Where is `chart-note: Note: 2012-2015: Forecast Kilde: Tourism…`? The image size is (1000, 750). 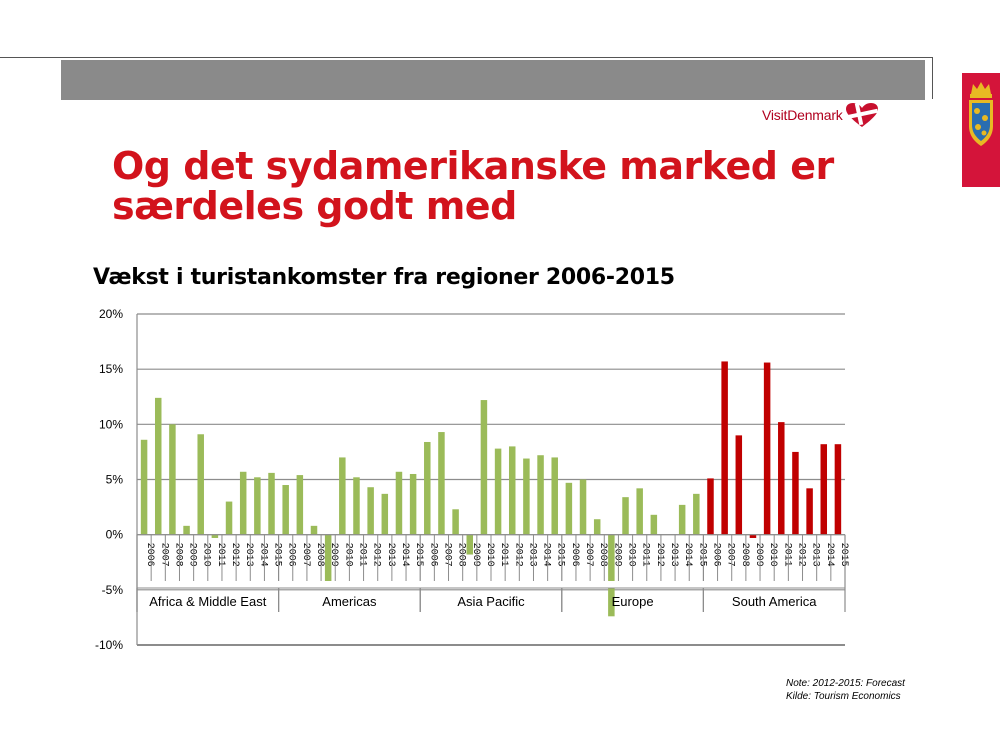 chart-note: Note: 2012-2015: Forecast Kilde: Tourism… is located at coordinates (845, 690).